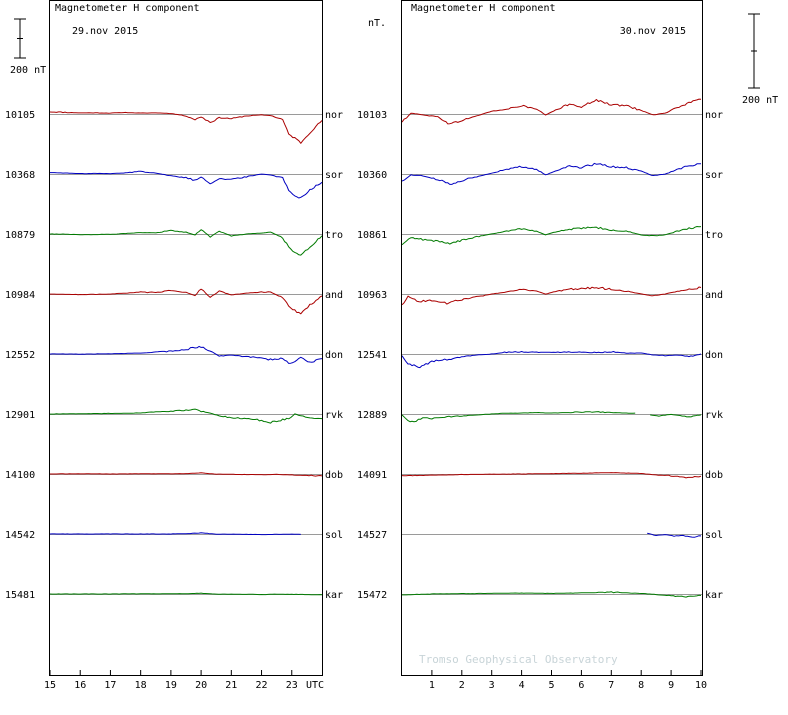 This screenshot has width=788, height=715. What do you see at coordinates (714, 535) in the screenshot?
I see `station-label-sol-p2: sol` at bounding box center [714, 535].